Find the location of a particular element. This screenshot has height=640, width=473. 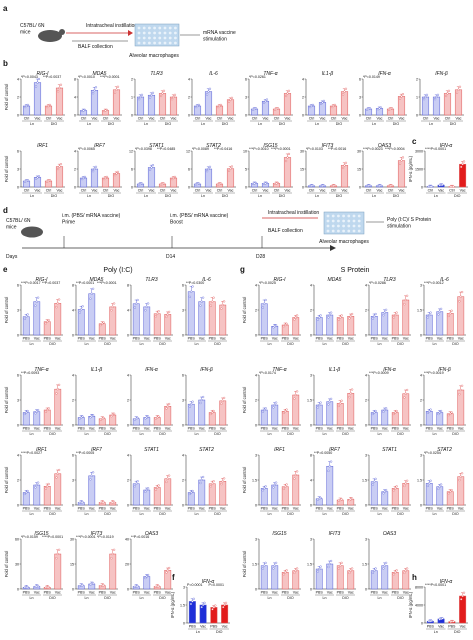

prime-label: Prime is located at coordinates (68, 223).